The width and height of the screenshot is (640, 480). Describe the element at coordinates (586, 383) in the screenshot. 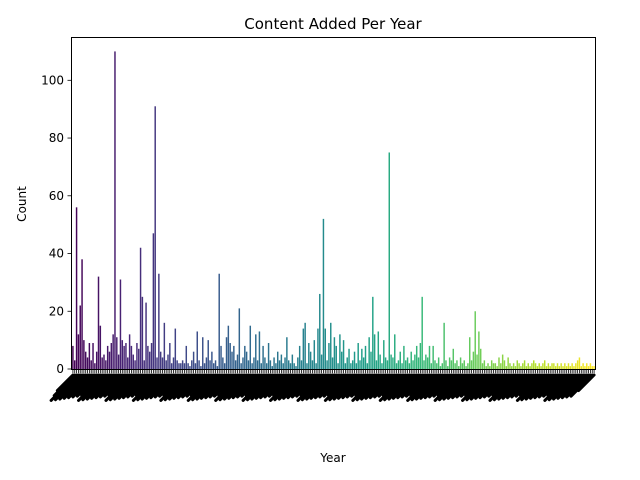

I see `x-tick-label-clutter` at that location.